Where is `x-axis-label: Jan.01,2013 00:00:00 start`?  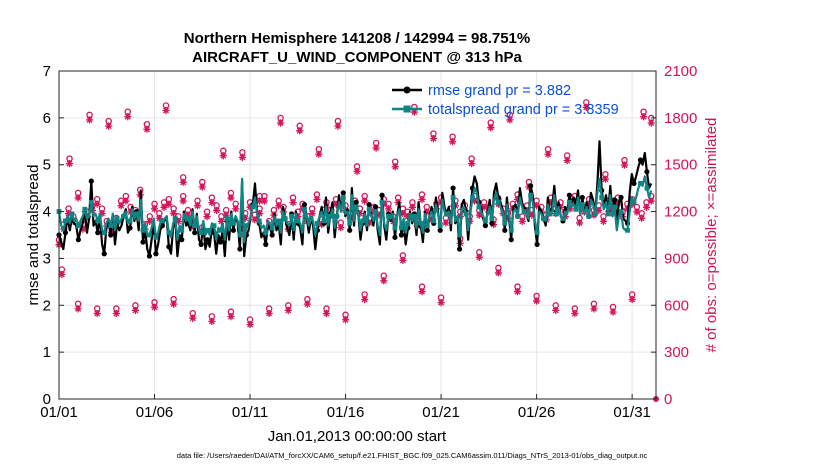
x-axis-label: Jan.01,2013 00:00:00 start is located at coordinates (357, 436).